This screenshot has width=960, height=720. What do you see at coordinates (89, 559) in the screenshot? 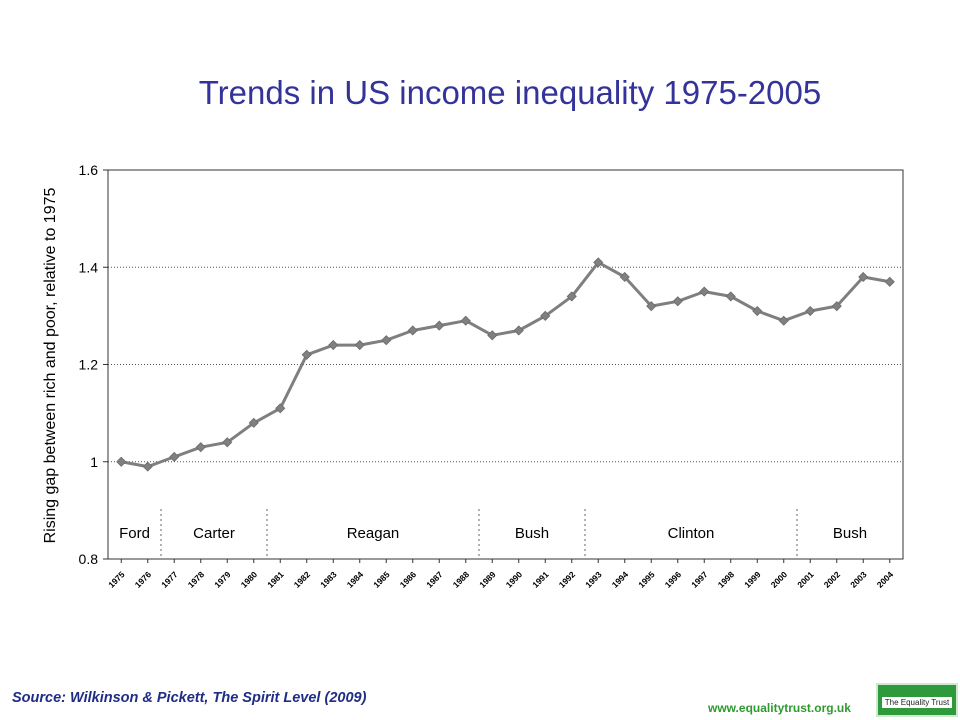
I see `y-tick-label: 0.8` at bounding box center [89, 559].